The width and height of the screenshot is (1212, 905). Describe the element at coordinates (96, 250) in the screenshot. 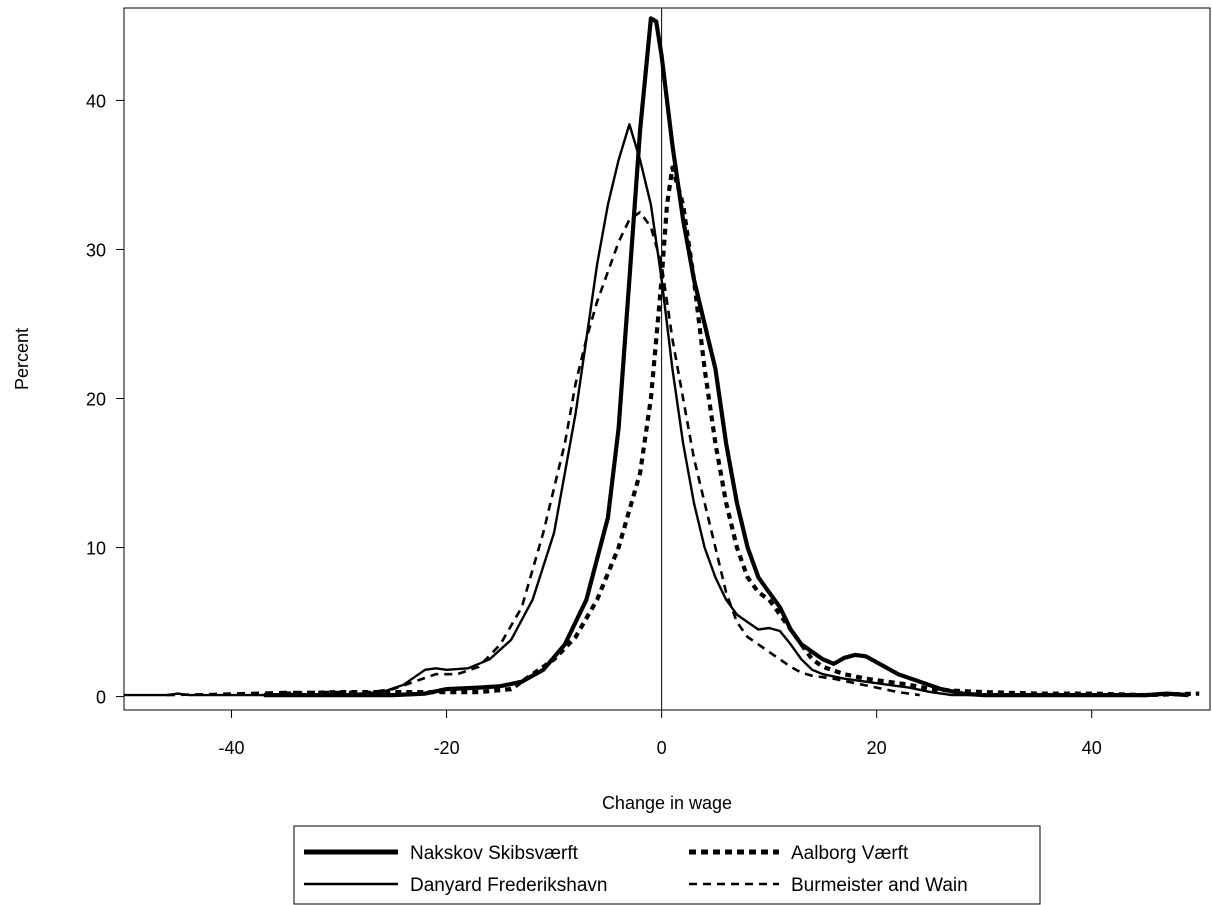

I see `y-tick-label: 30` at that location.